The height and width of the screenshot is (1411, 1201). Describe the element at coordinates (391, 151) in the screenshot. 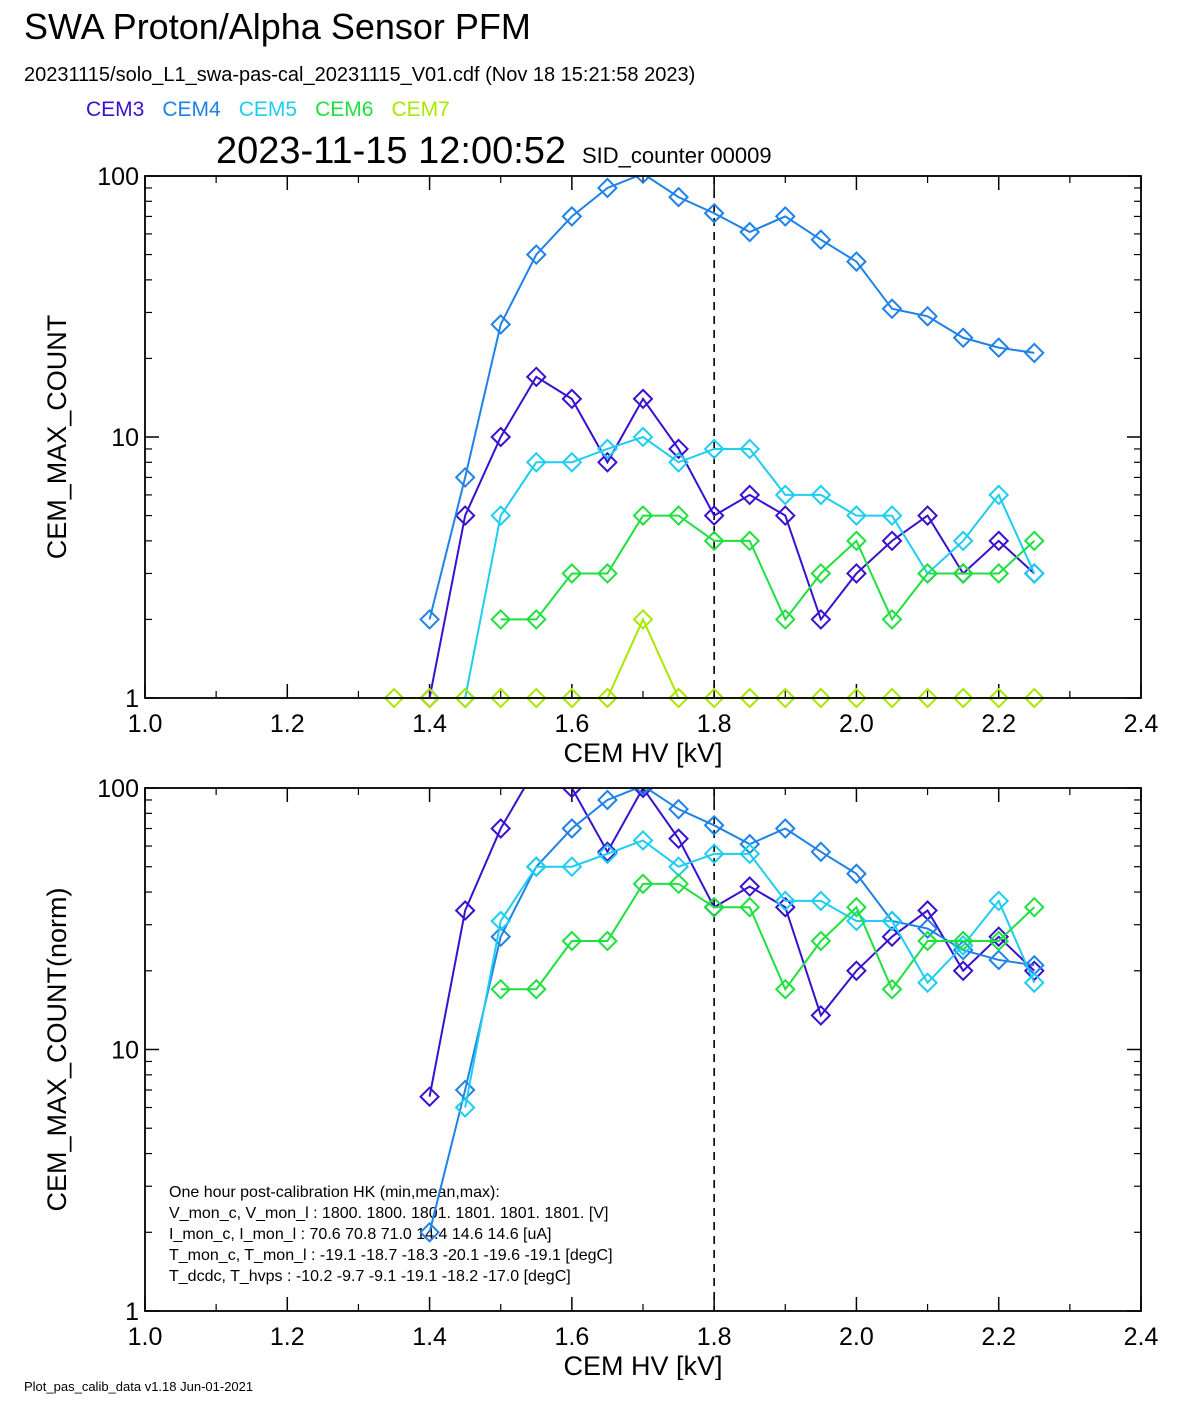

I see `timestamp: 2023-11-15 12:00:52` at that location.